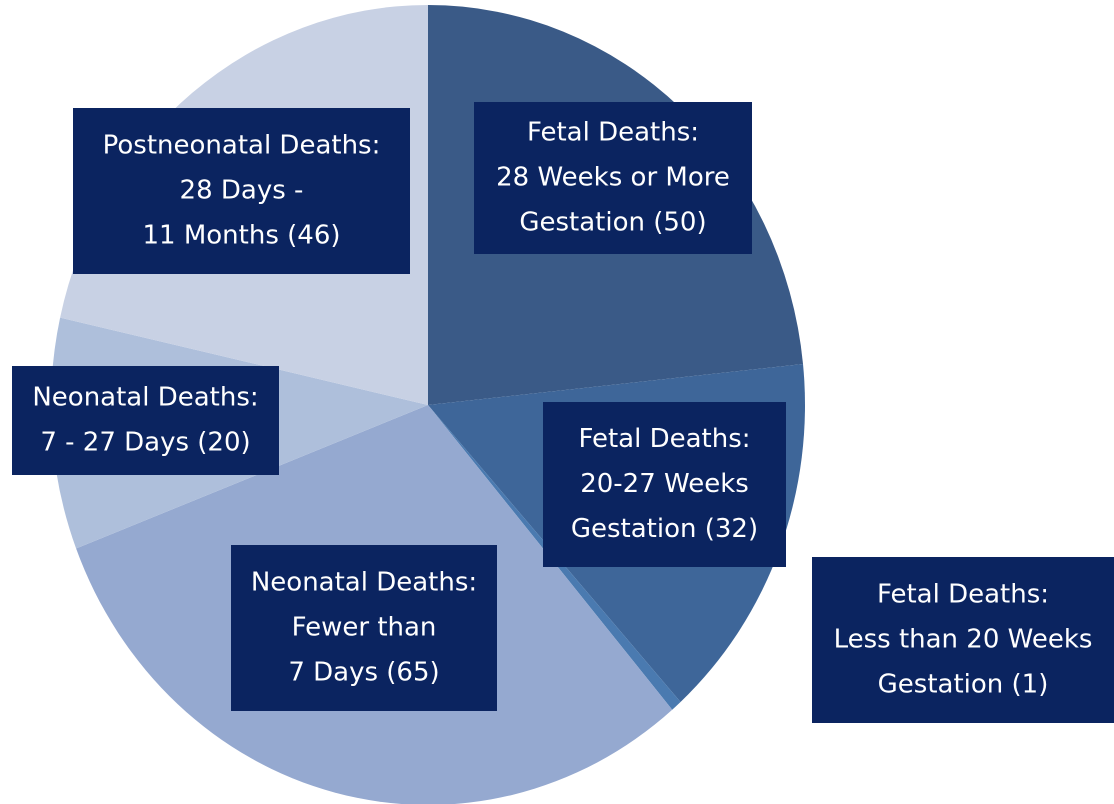  I want to click on slice-label: Gestation (32), so click(664, 529).